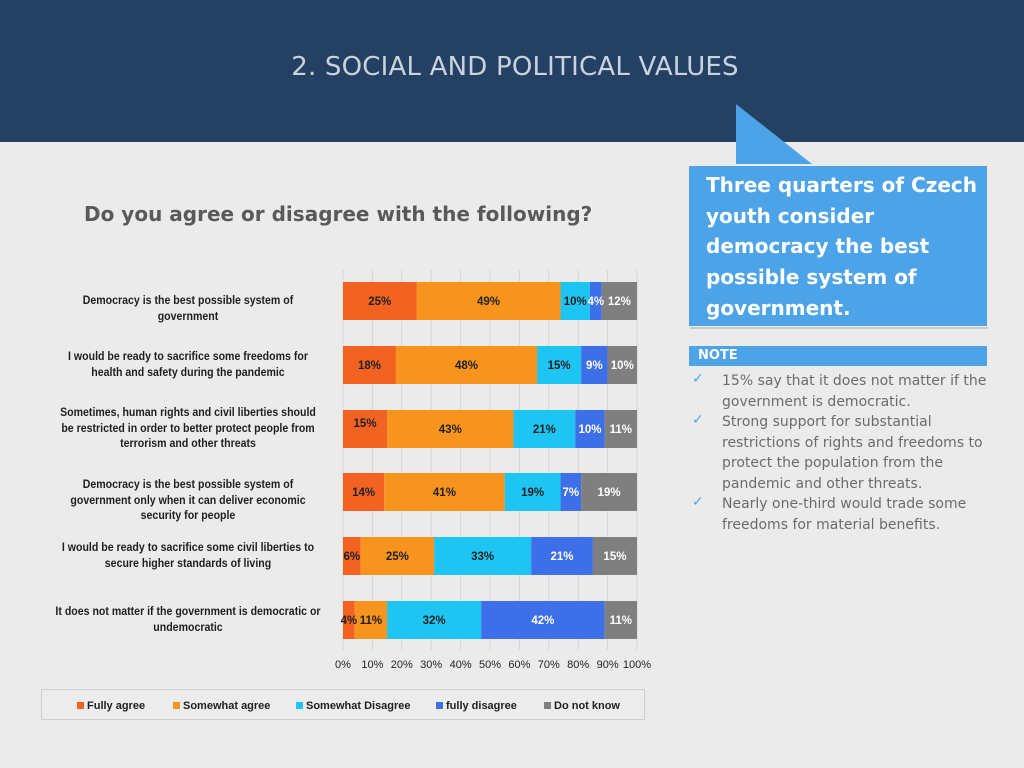 The width and height of the screenshot is (1024, 768). I want to click on data-label: 6%, so click(352, 557).